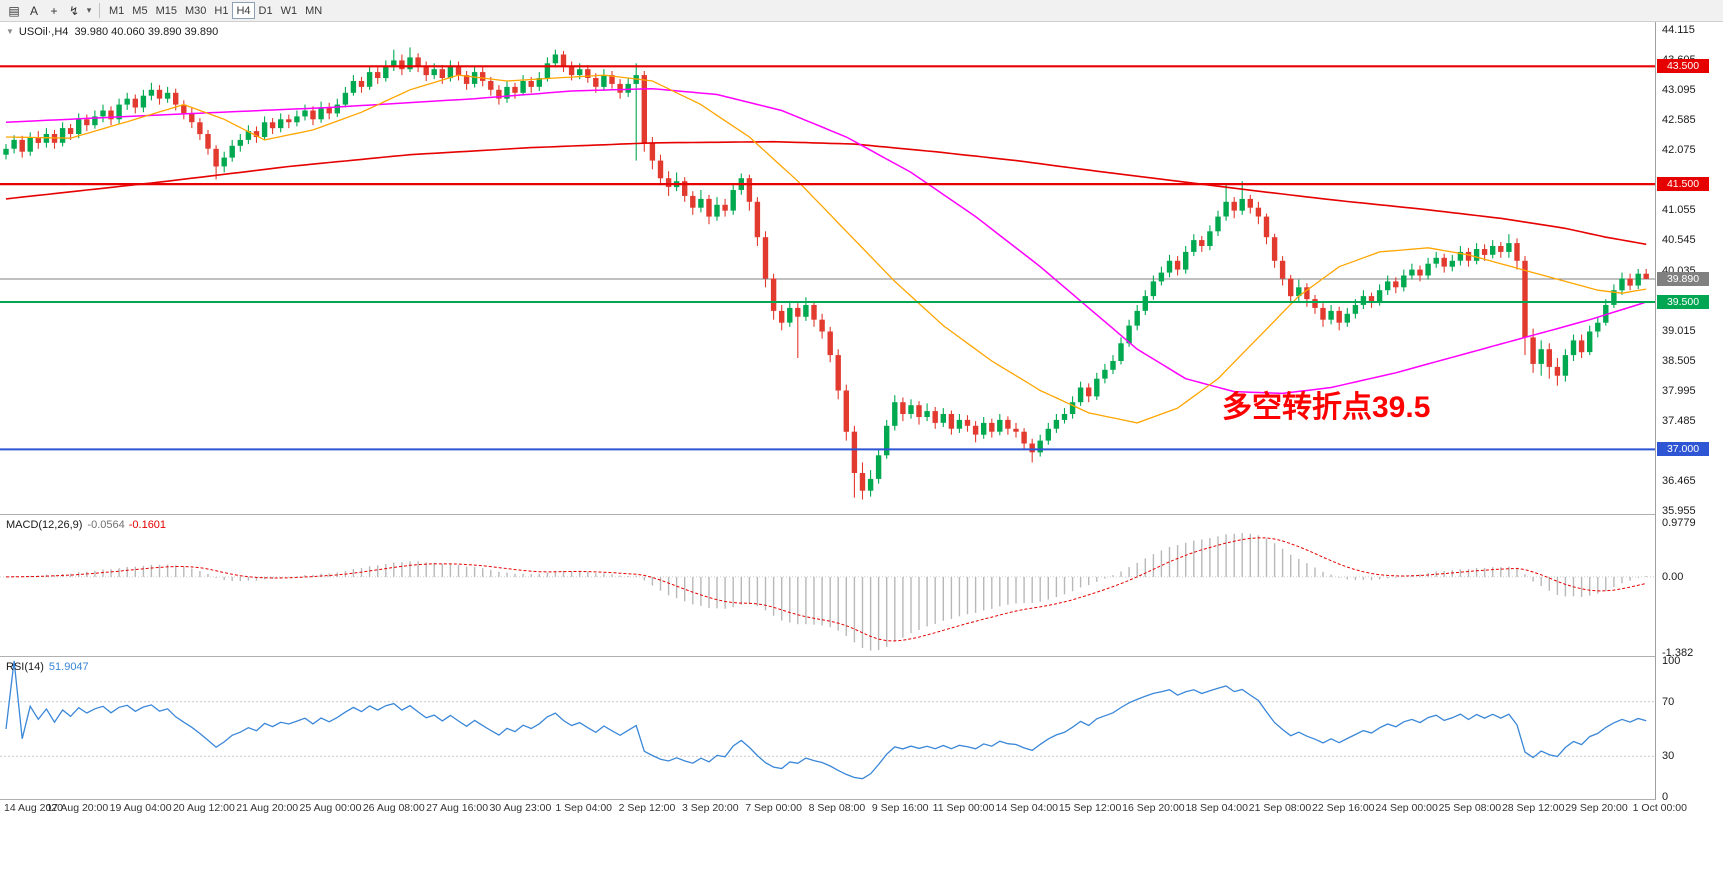 The height and width of the screenshot is (896, 1723). I want to click on macd-panel-separator, so click(861, 514).